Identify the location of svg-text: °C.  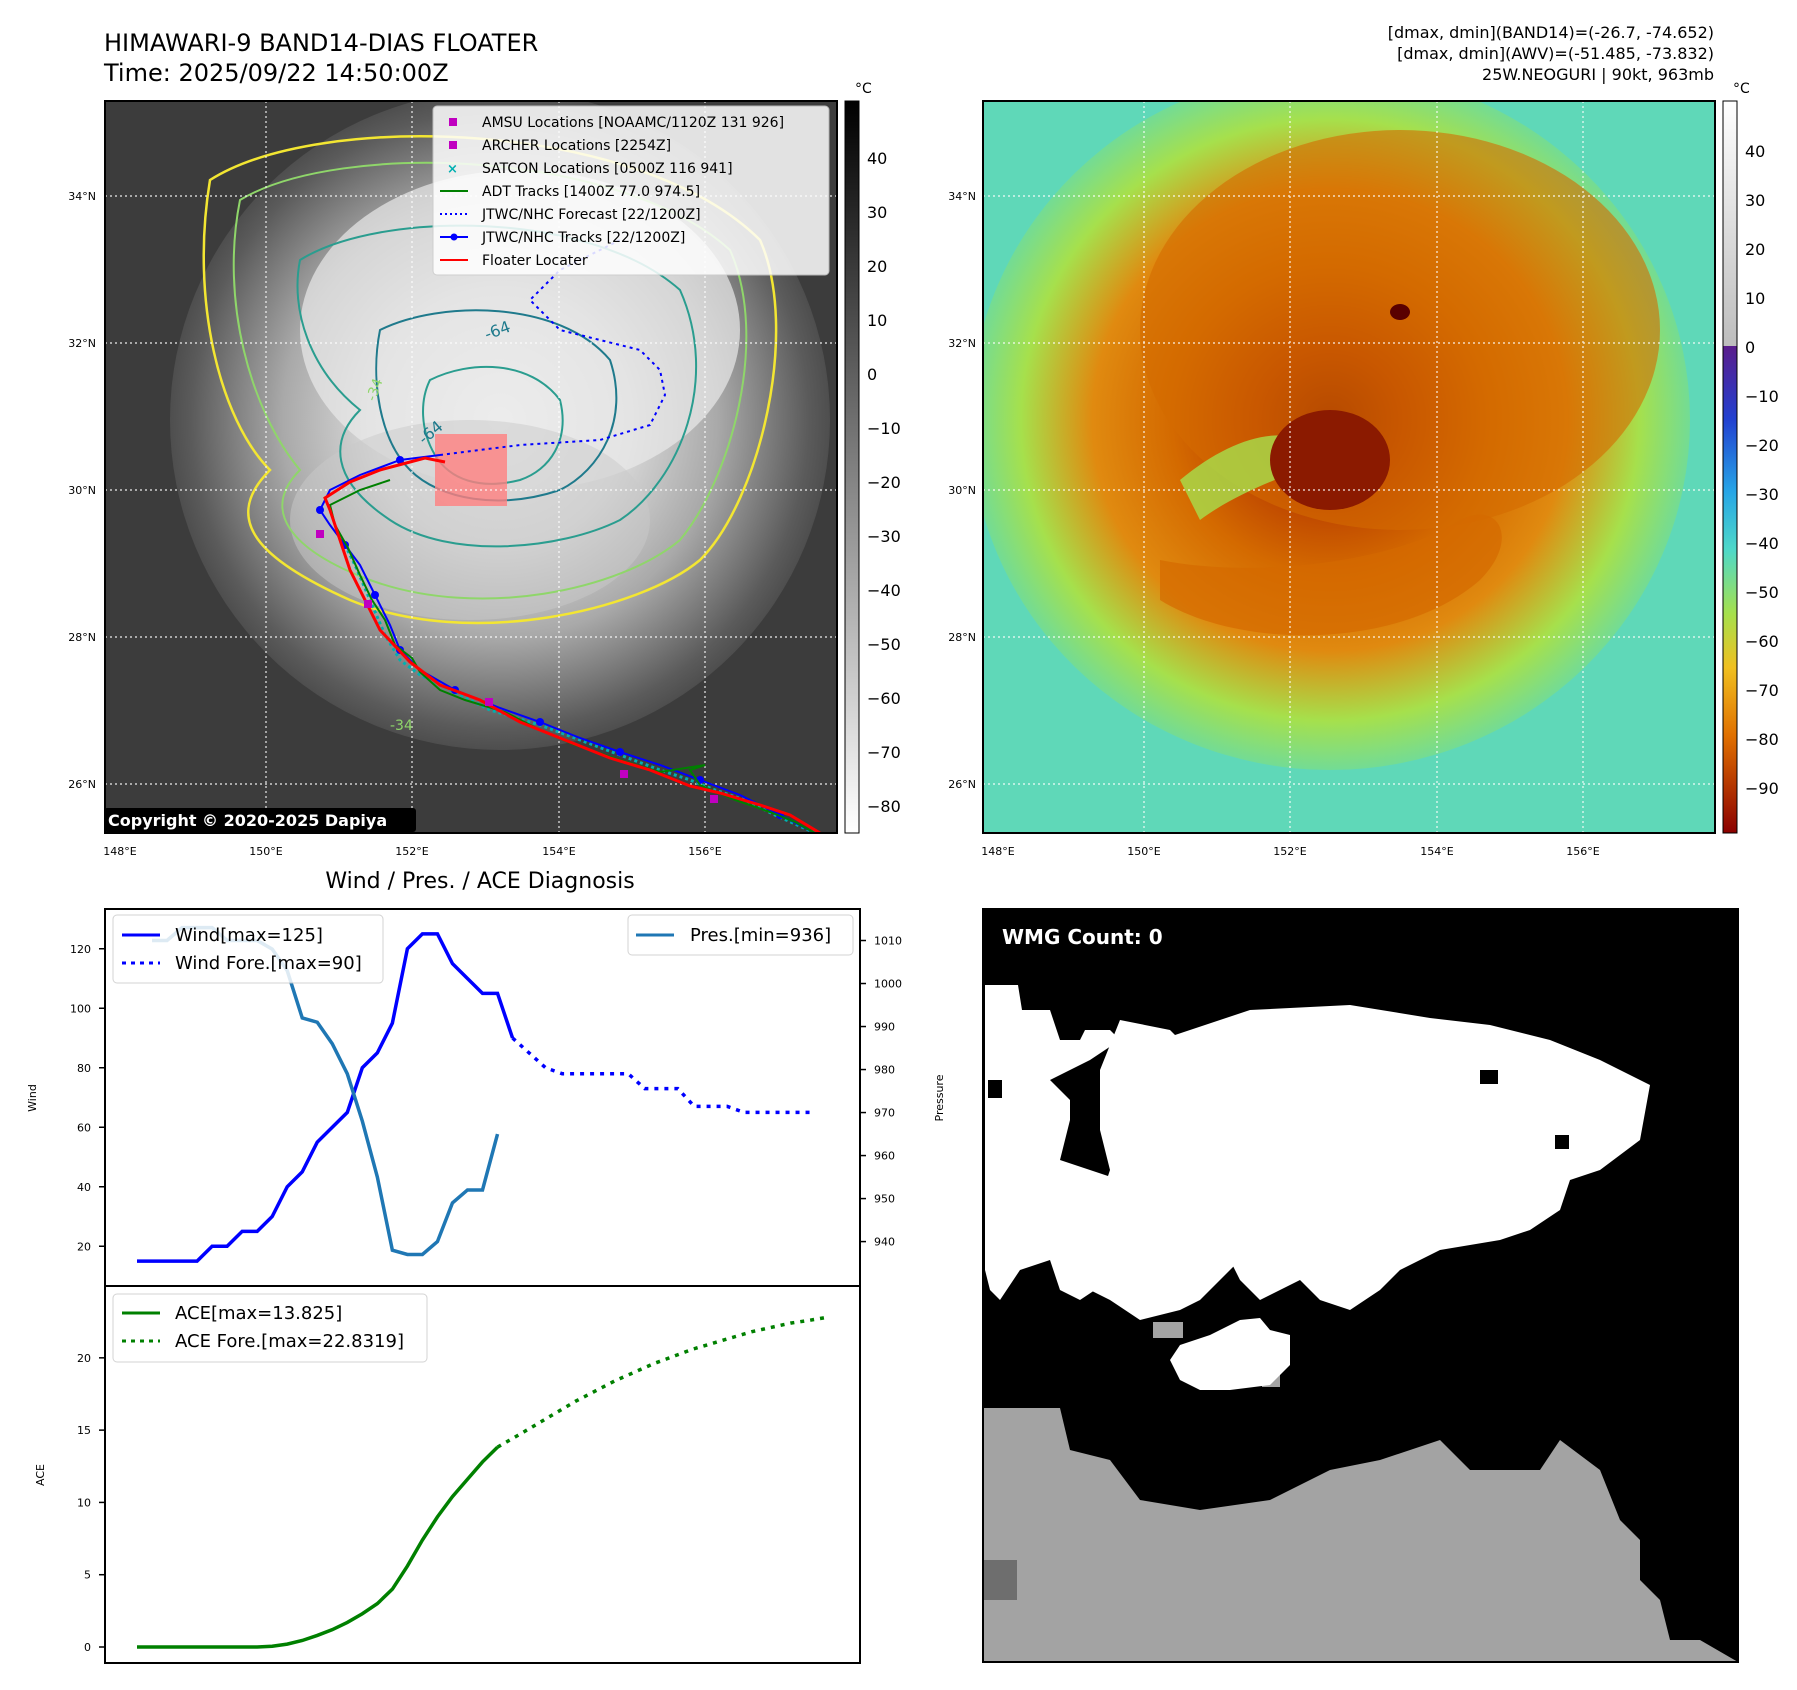
(863, 89).